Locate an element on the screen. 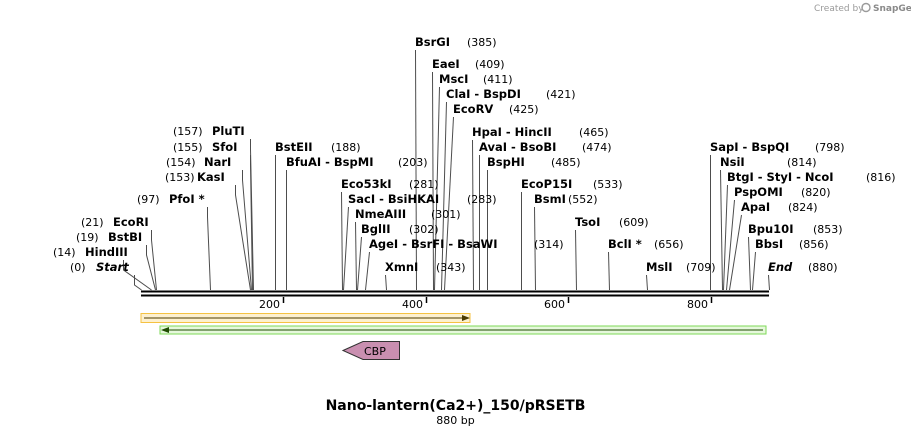 The height and width of the screenshot is (436, 911). site-name-bfuaibspmi: BfuAI - BspMI is located at coordinates (329, 162).